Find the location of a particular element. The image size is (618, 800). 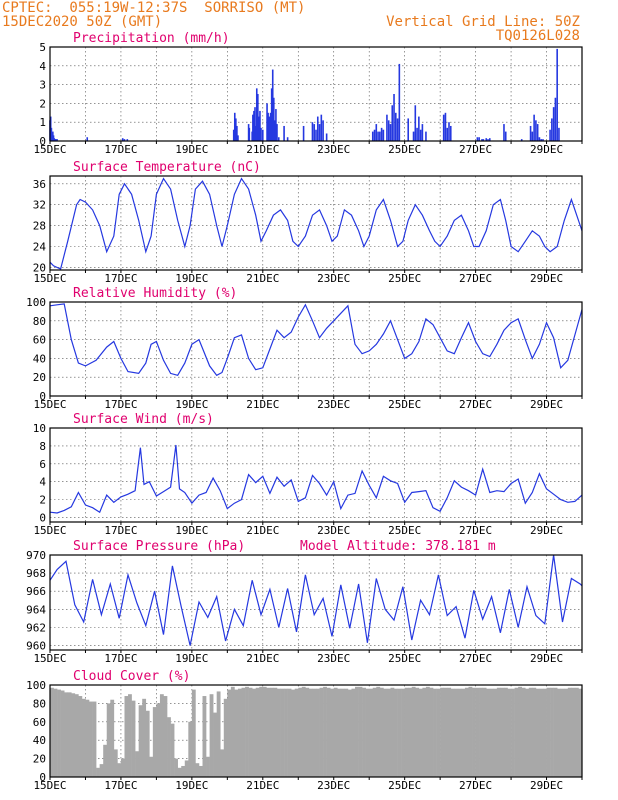

pressure-xtick-label: 27DEC is located at coordinates (475, 658).